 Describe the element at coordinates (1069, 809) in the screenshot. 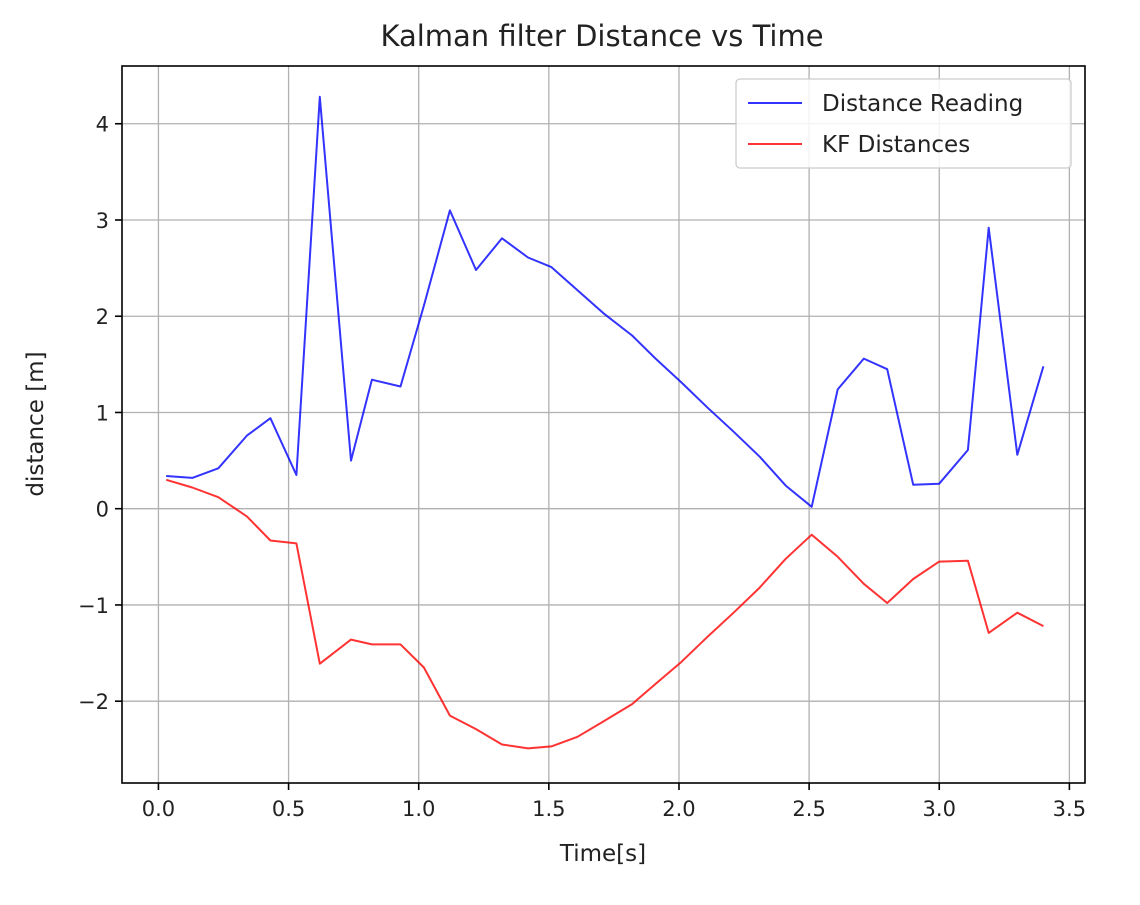

I see `x-tick-label: 3.5` at that location.